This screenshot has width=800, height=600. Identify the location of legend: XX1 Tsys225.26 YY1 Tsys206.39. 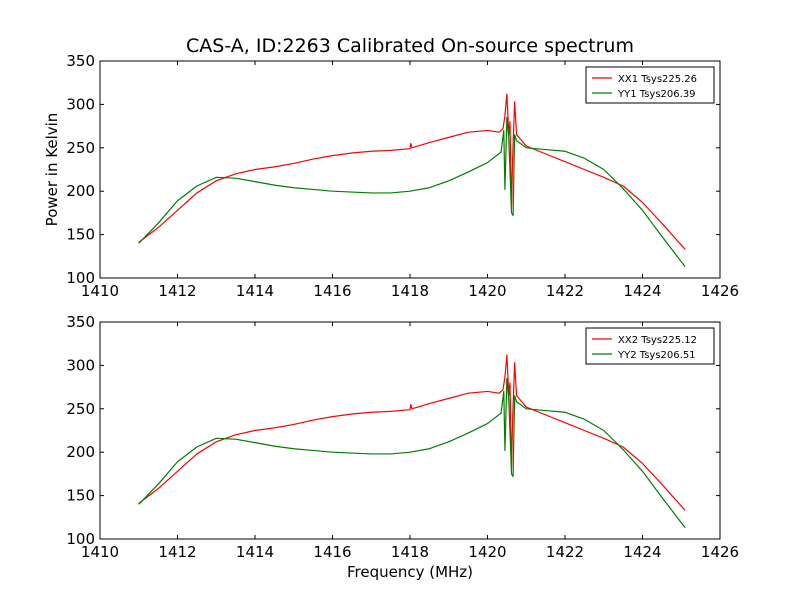
(650, 85).